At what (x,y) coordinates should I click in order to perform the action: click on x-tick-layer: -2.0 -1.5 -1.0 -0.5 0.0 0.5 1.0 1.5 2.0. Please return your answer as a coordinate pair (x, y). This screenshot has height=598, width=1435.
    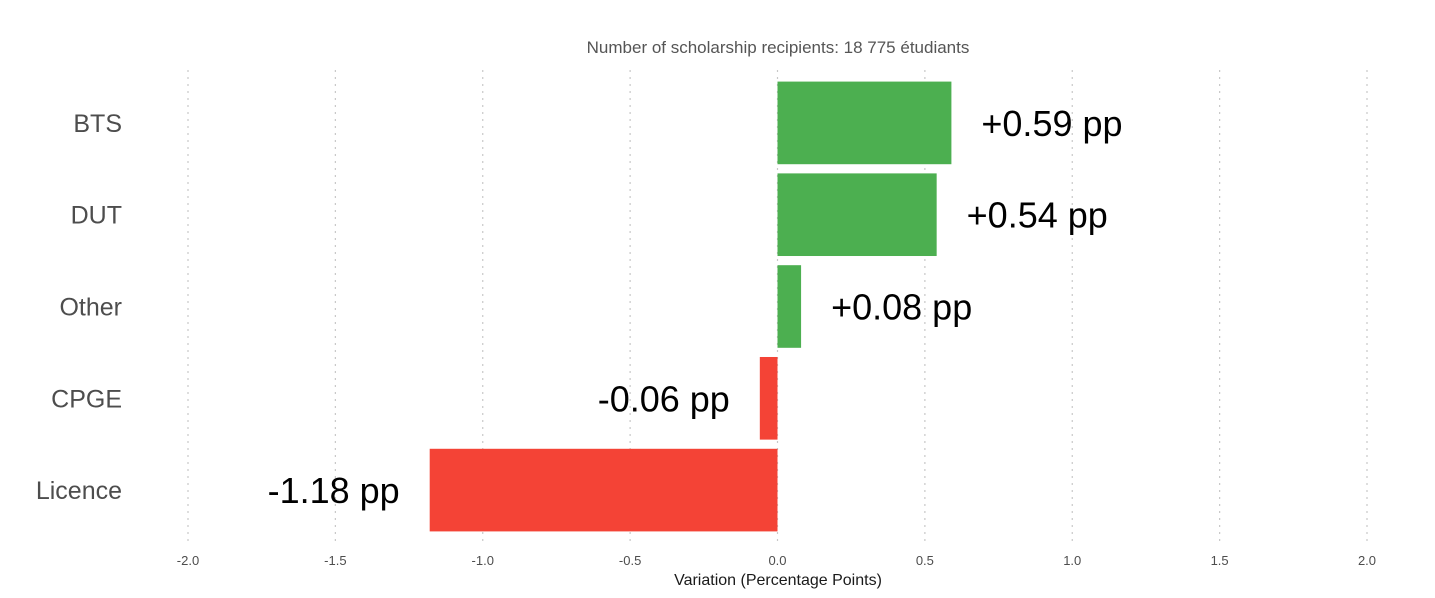
    Looking at the image, I should click on (776, 560).